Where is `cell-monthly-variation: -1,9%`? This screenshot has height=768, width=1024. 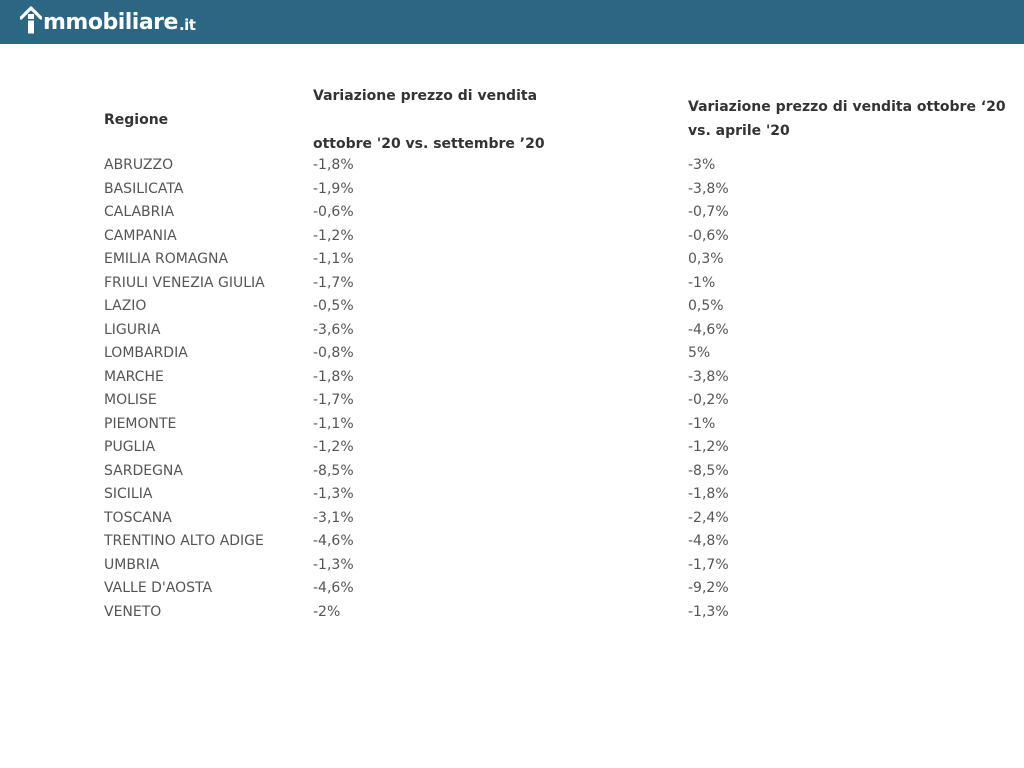
cell-monthly-variation: -1,9% is located at coordinates (333, 188).